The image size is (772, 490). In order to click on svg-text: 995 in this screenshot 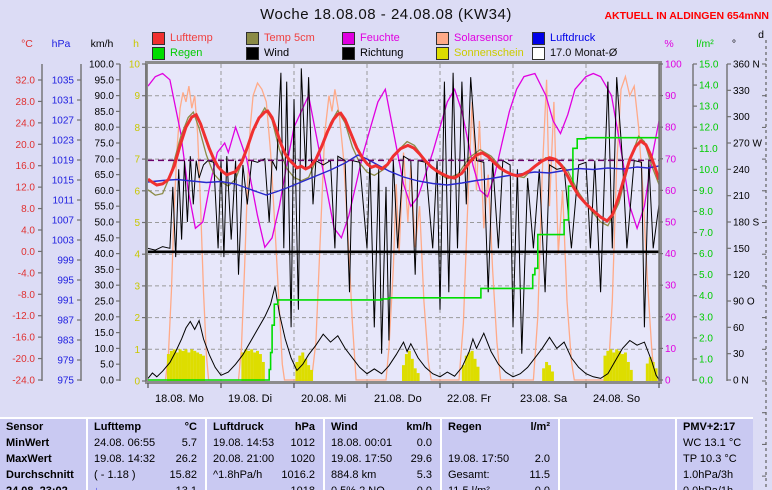, I will do `click(65, 281)`.